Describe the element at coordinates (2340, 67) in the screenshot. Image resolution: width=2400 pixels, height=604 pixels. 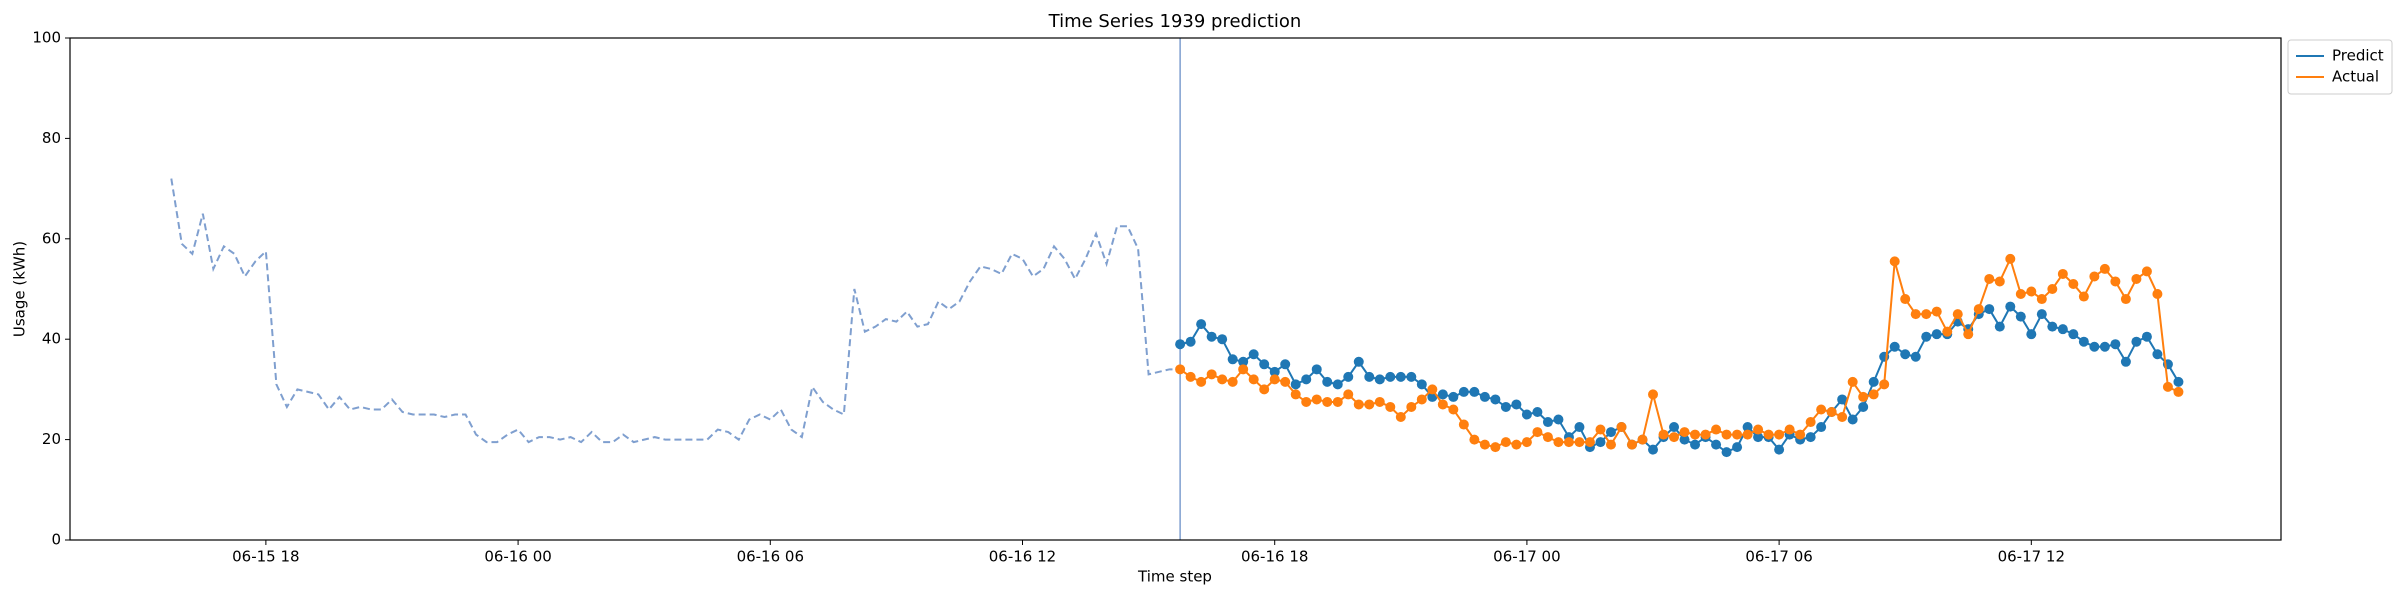
I see `legend-box` at that location.